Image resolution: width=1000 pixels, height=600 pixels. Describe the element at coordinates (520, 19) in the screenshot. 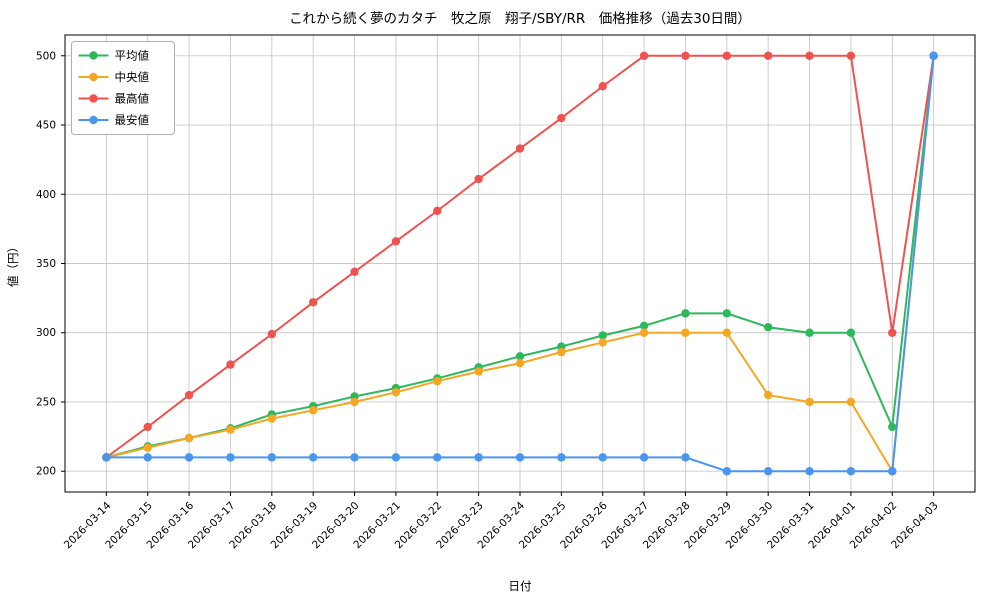

I see `chart-title: これから続く夢のカタチ 牧之原 翔子/SBY/RR 価格推移（過去30日間）` at that location.